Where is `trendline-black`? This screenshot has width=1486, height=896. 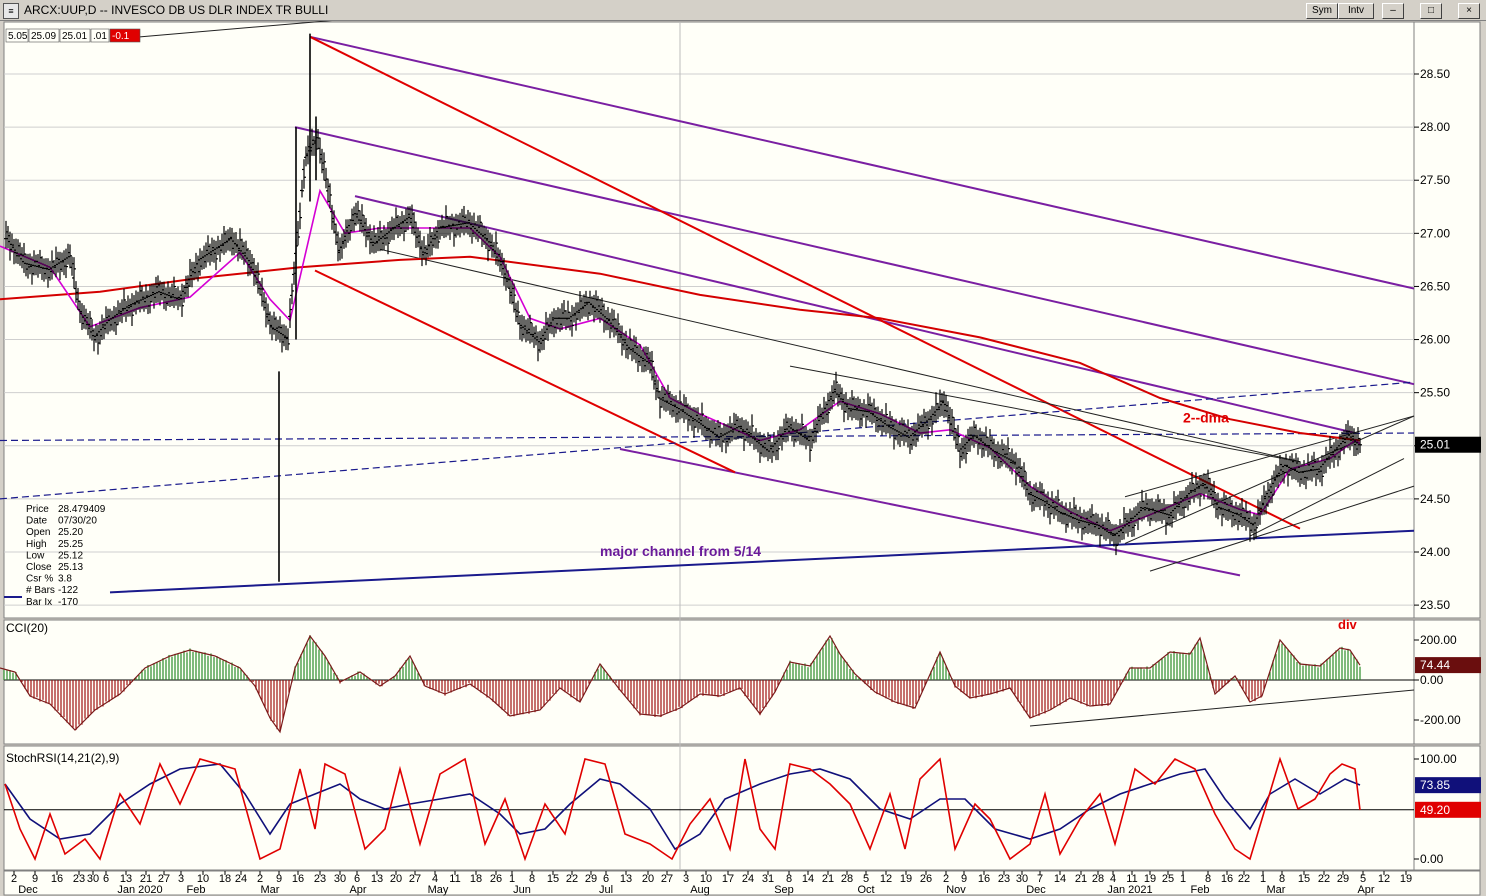
trendline-black is located at coordinates (1269, 456).